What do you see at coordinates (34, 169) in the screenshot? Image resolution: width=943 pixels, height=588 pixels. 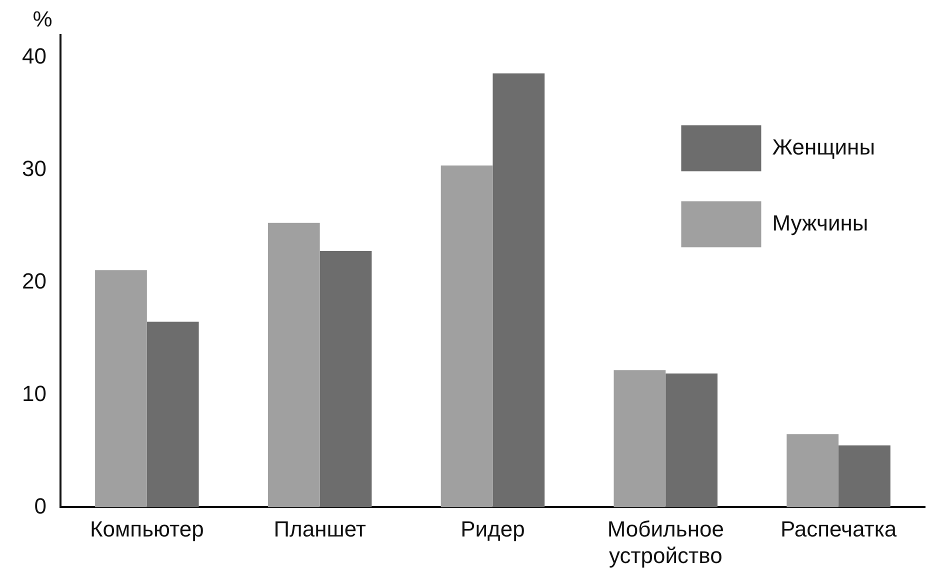 I see `y-tick-label: 30` at bounding box center [34, 169].